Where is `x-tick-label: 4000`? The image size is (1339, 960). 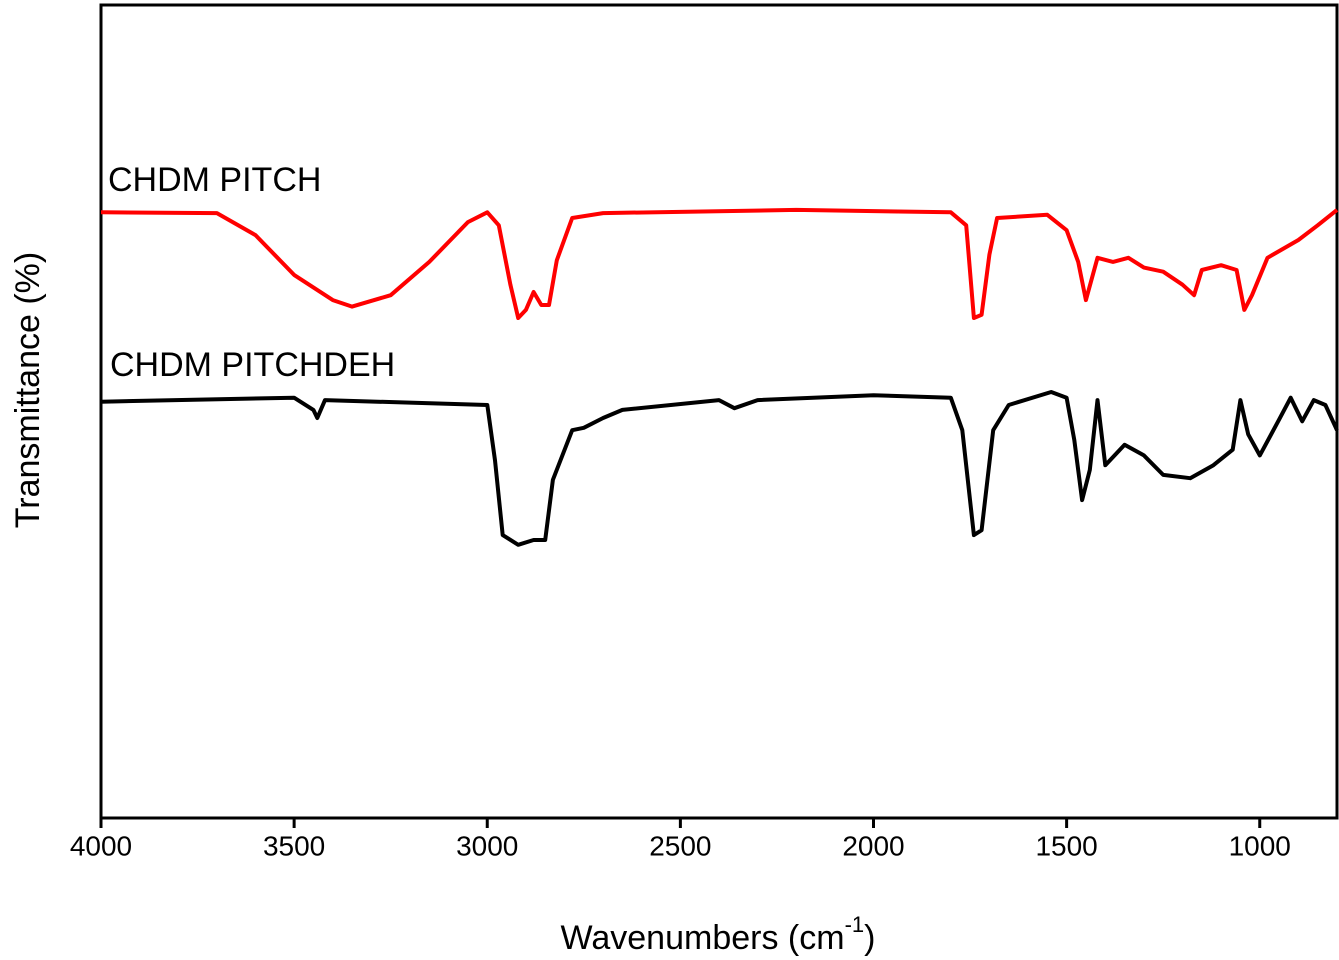 x-tick-label: 4000 is located at coordinates (101, 845).